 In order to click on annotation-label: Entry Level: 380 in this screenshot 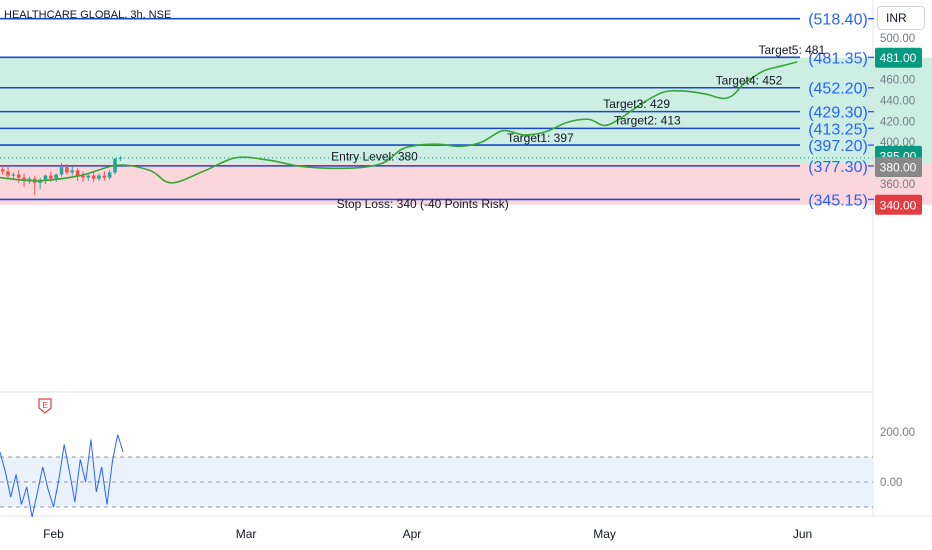, I will do `click(374, 156)`.